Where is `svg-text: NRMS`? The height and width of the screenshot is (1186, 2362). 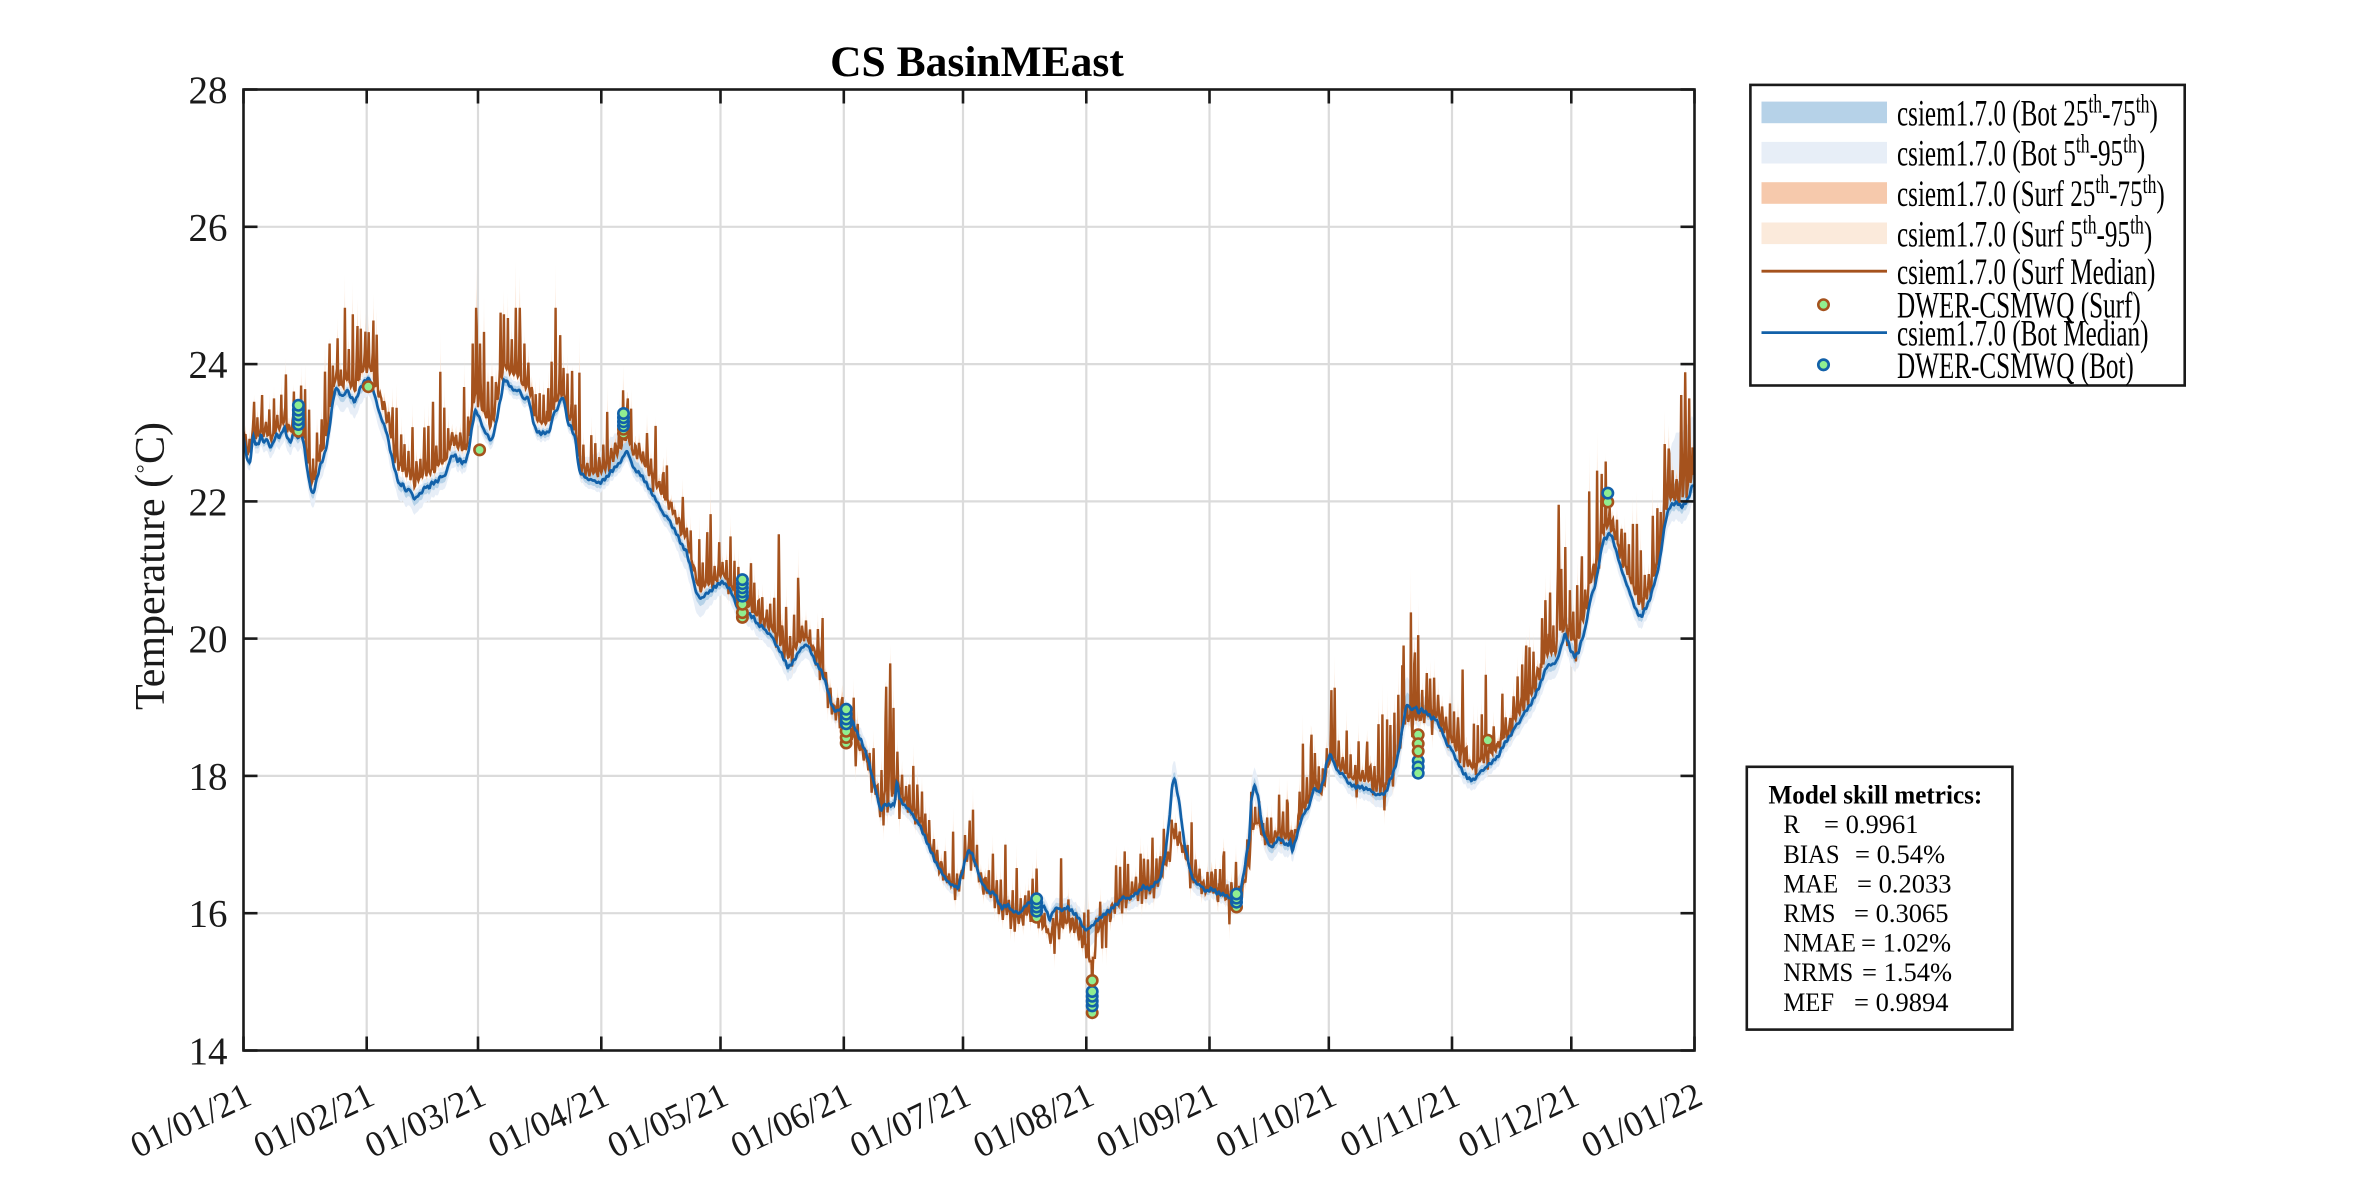 svg-text: NRMS is located at coordinates (1818, 972).